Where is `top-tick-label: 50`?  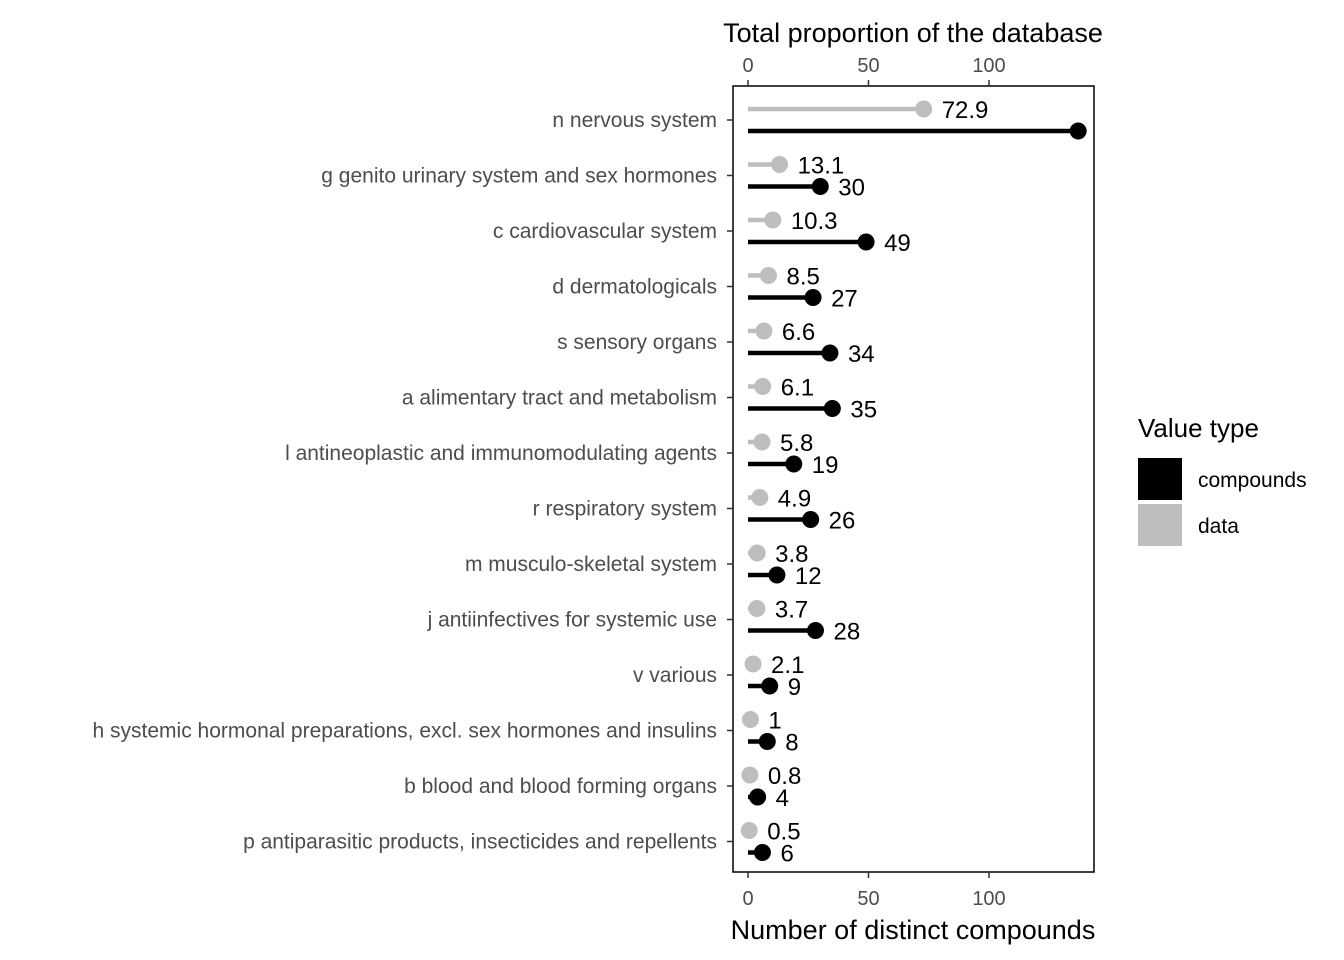
top-tick-label: 50 is located at coordinates (868, 66).